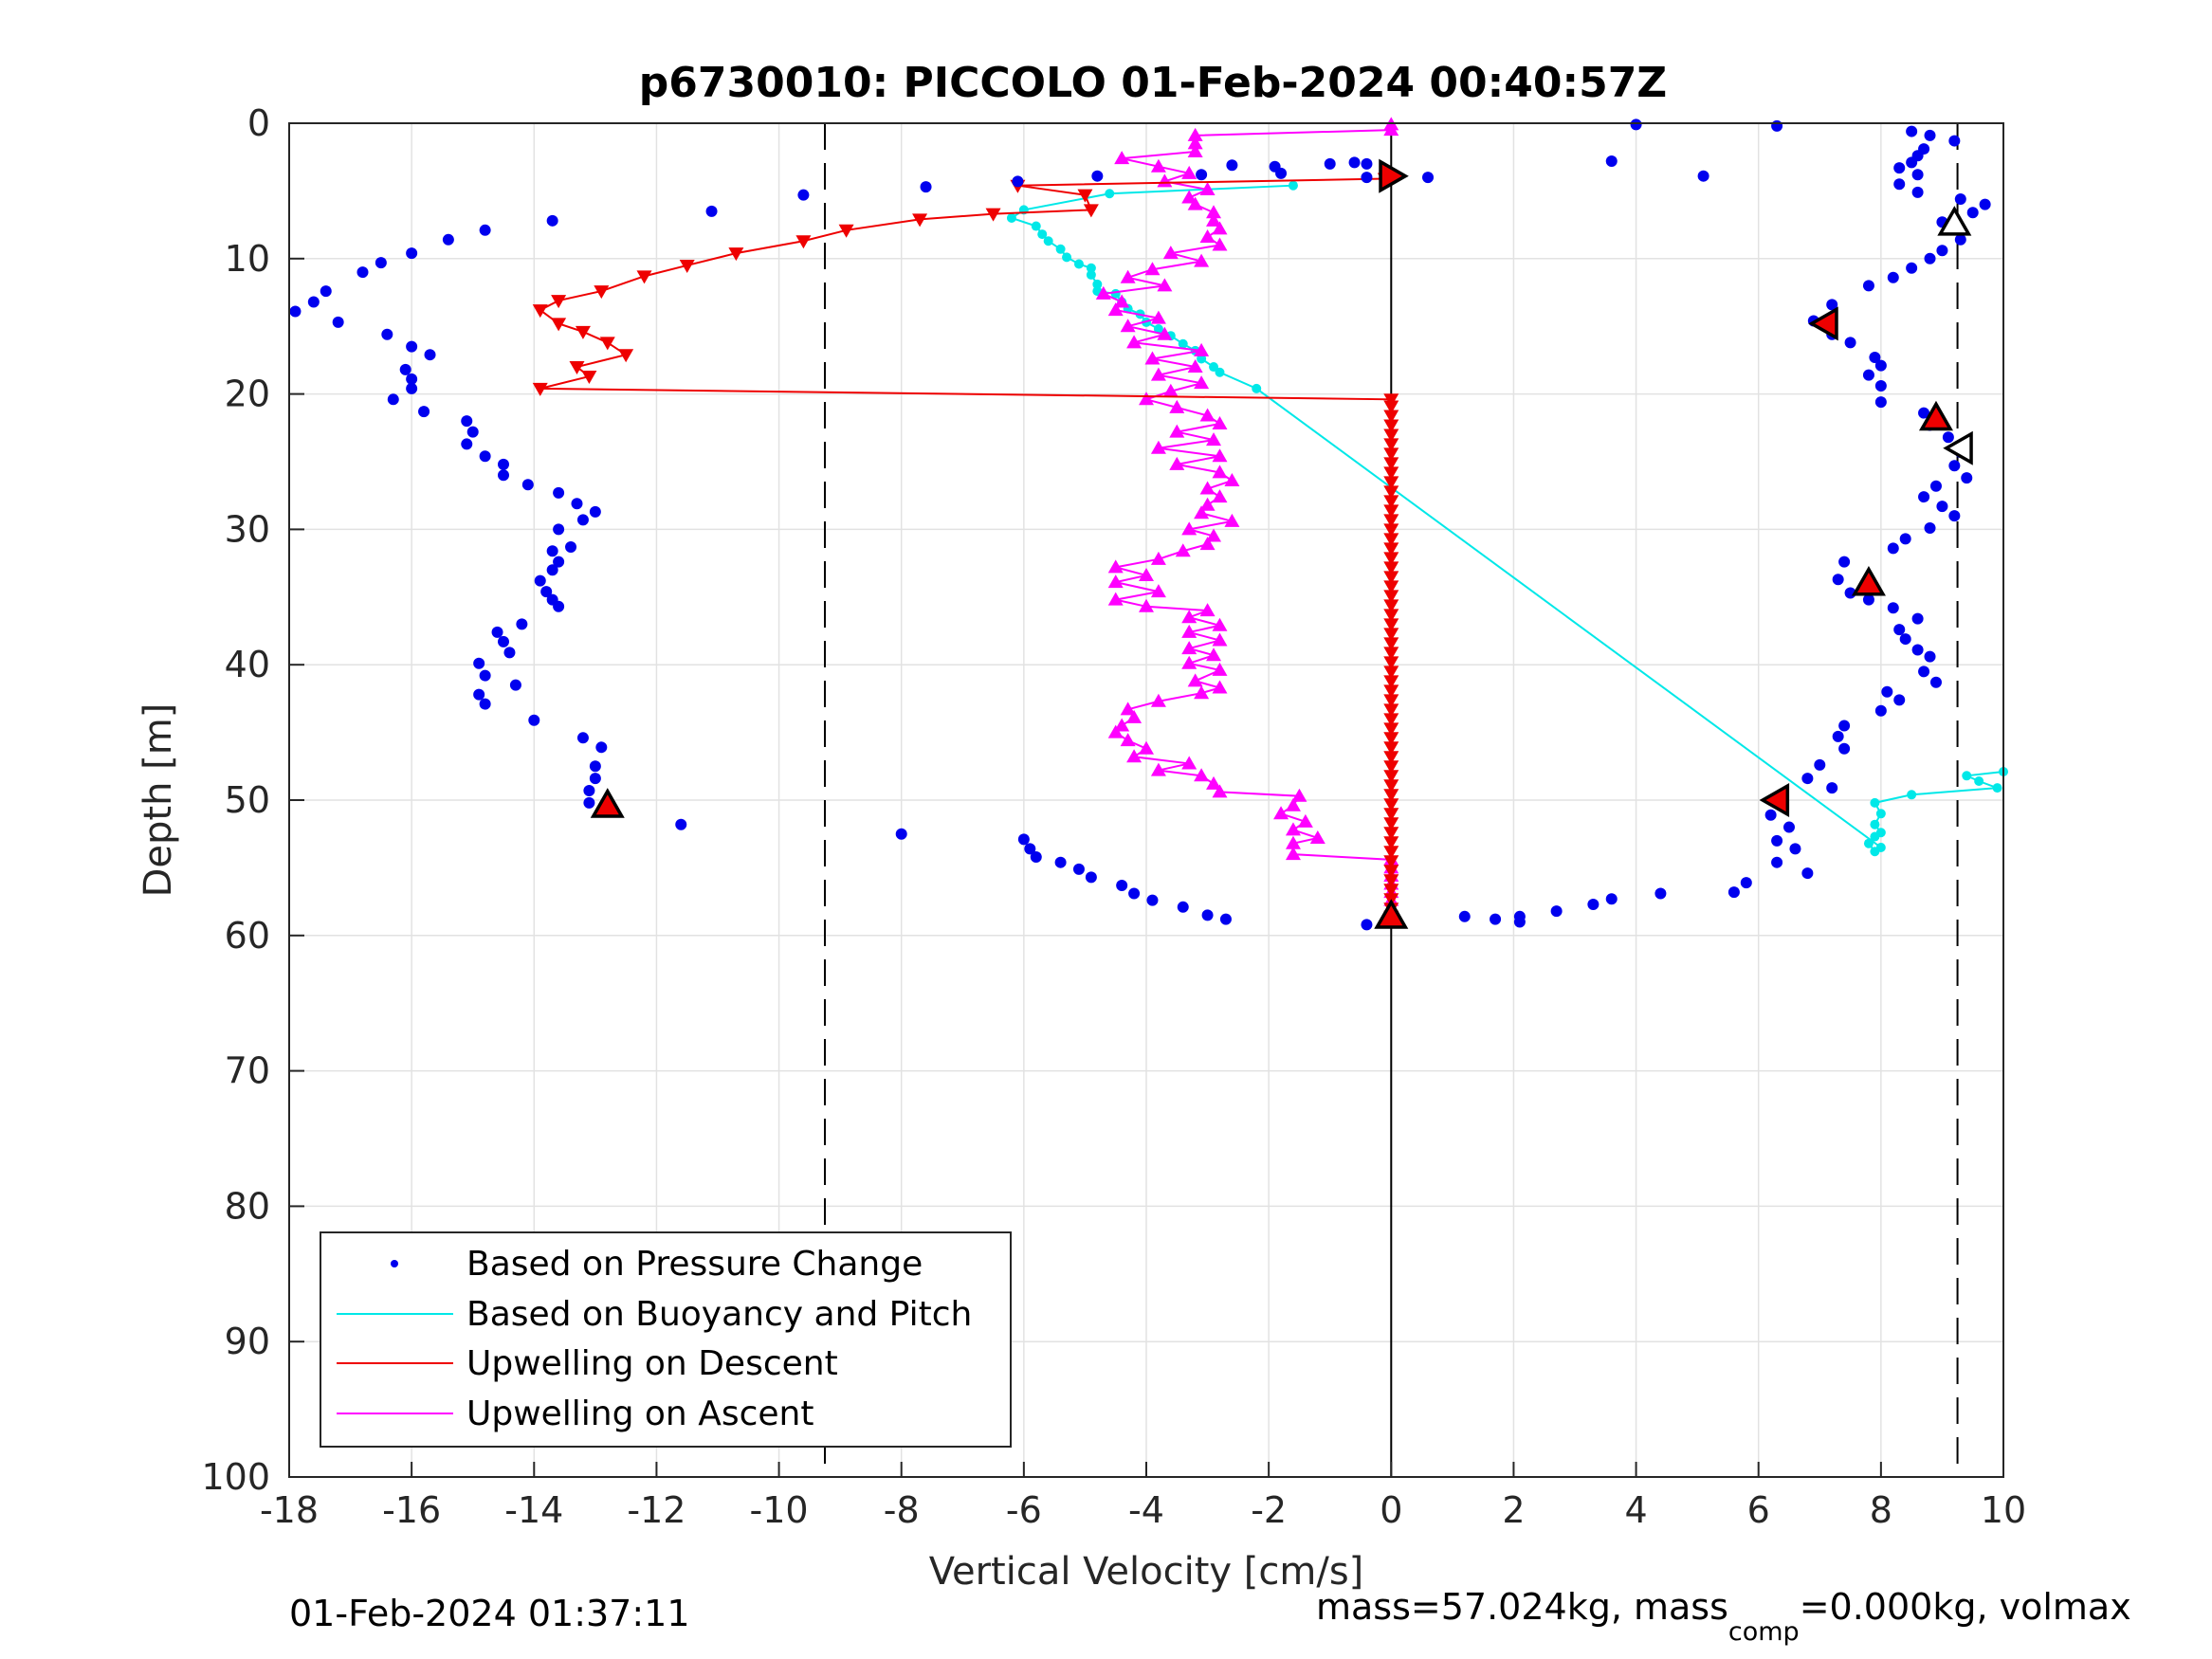 The width and height of the screenshot is (2212, 1659). What do you see at coordinates (158, 800) in the screenshot?
I see `y-axis-label: Depth [m]` at bounding box center [158, 800].